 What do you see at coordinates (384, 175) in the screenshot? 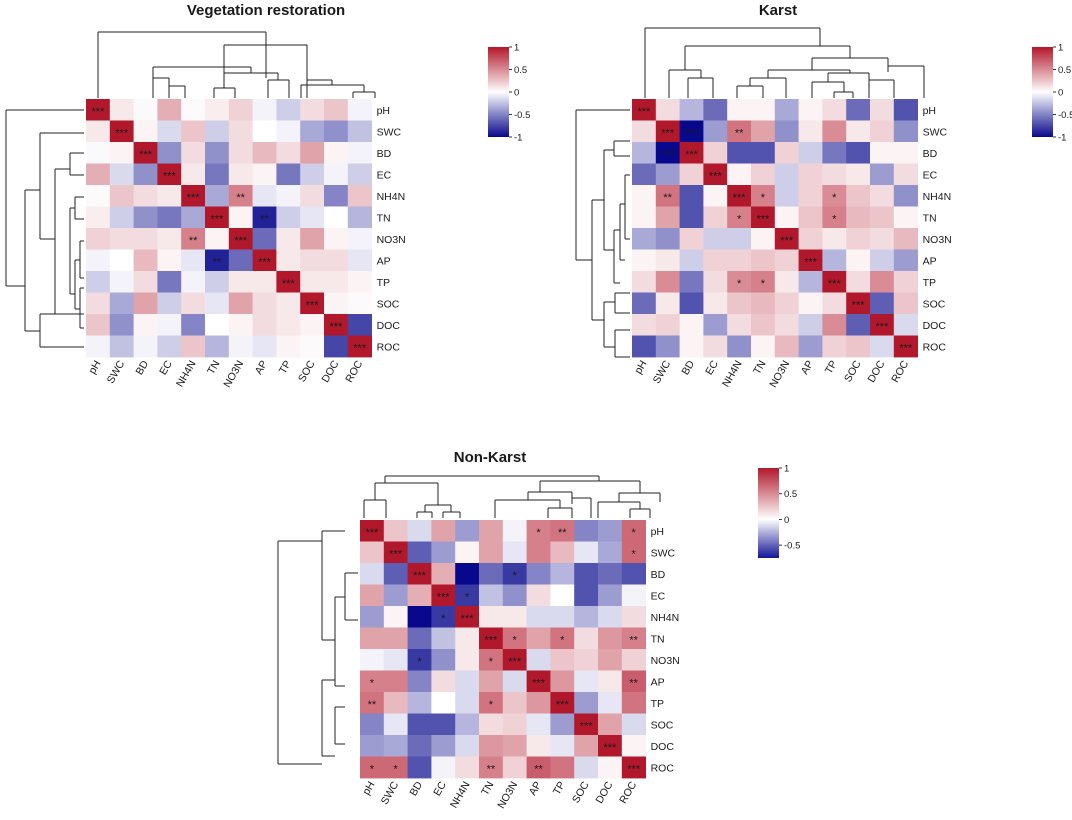
I see `row-label: EC` at bounding box center [384, 175].